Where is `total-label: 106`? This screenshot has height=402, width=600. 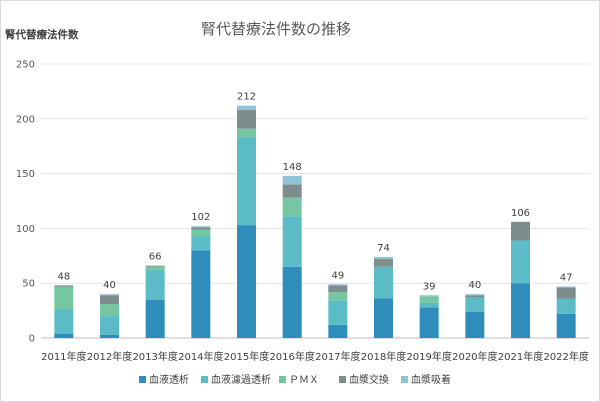 total-label: 106 is located at coordinates (520, 213).